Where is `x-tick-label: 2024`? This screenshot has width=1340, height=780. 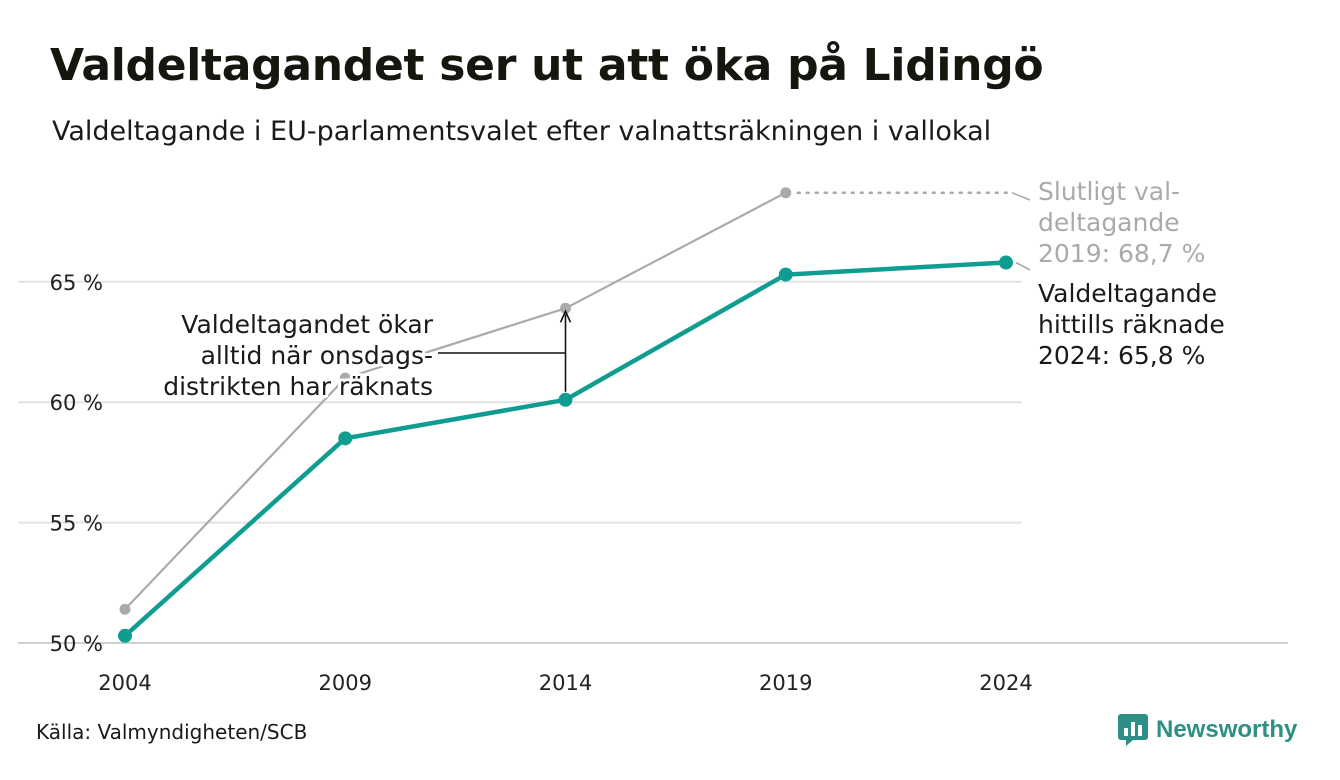 x-tick-label: 2024 is located at coordinates (1005, 683).